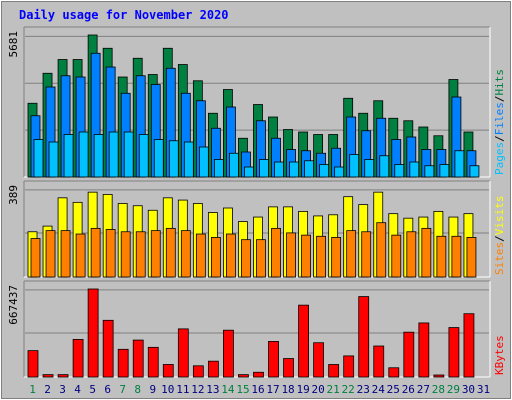  I want to click on x-label-day-15: 15, so click(242, 389).